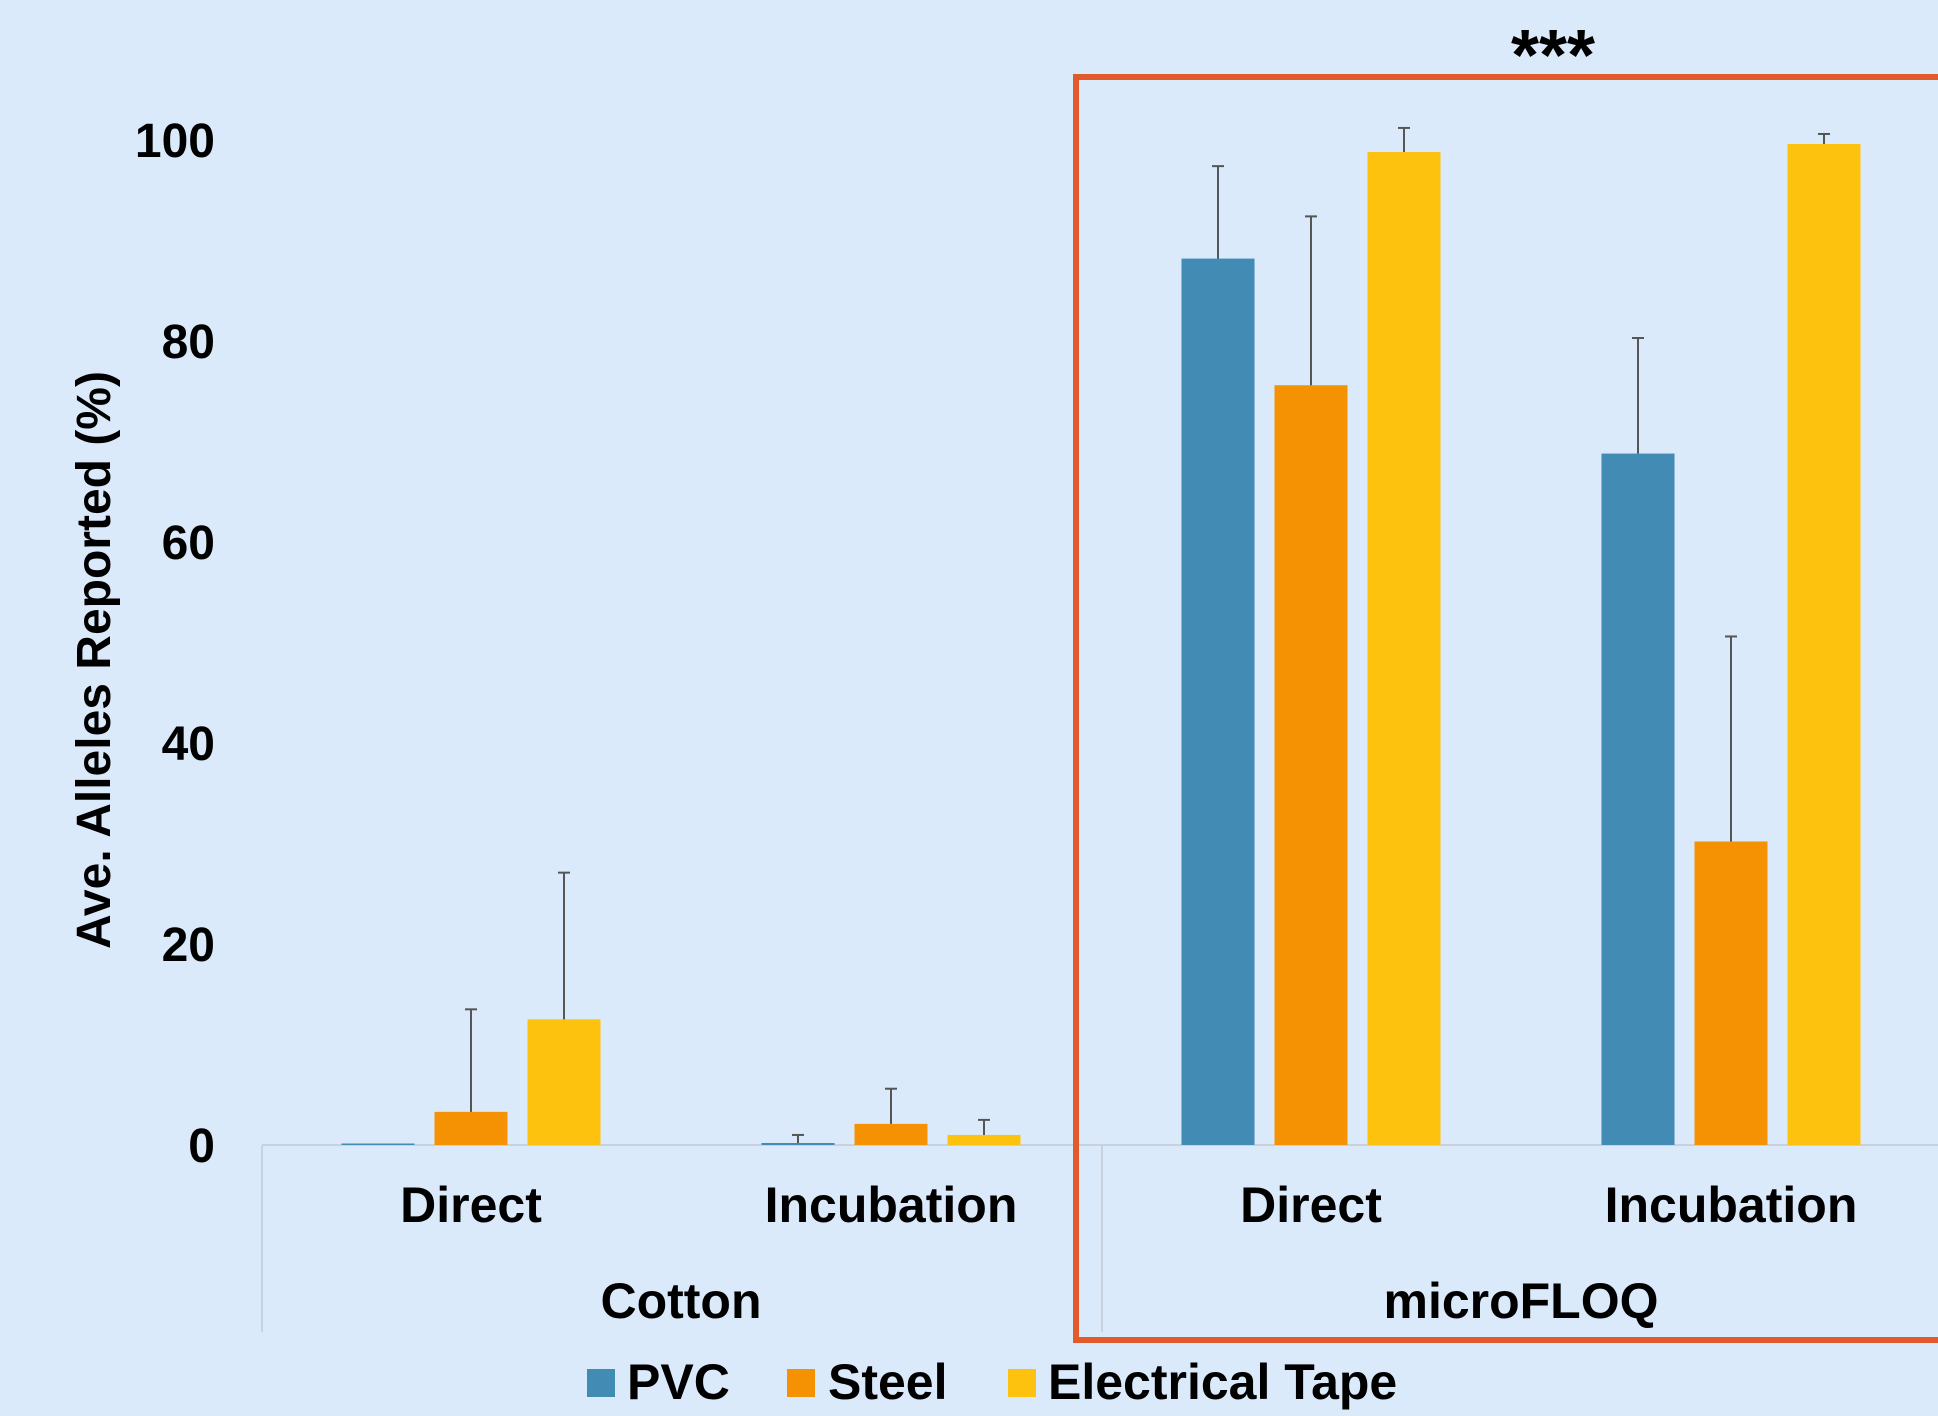 This screenshot has width=1938, height=1416. I want to click on significance-annotation: ***, so click(1553, 56).